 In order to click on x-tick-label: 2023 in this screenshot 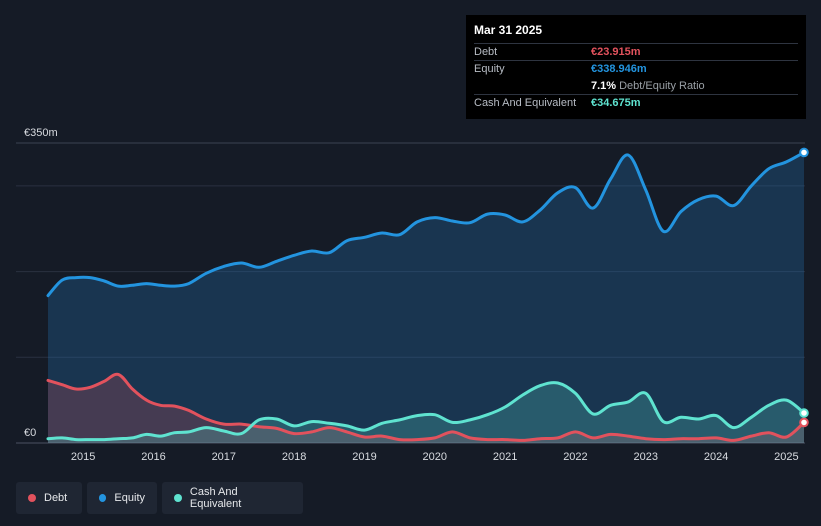, I will do `click(646, 457)`.